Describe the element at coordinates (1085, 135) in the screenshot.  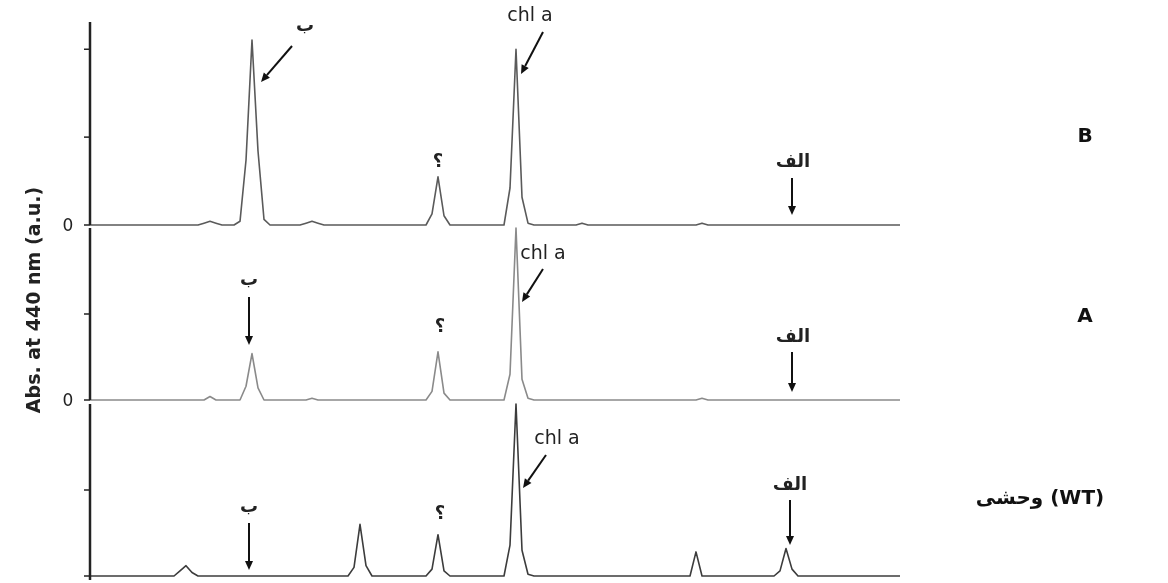
I see `text: B` at that location.